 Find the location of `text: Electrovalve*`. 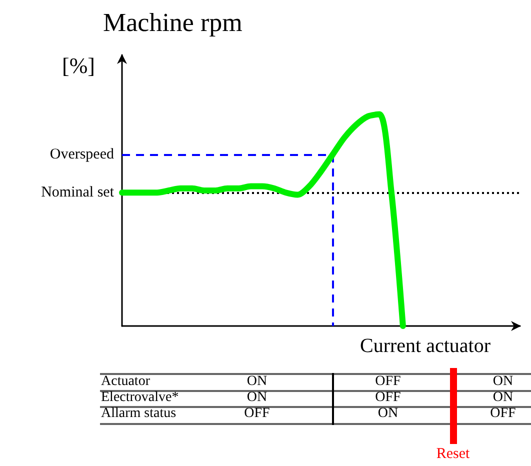

text: Electrovalve* is located at coordinates (140, 397).